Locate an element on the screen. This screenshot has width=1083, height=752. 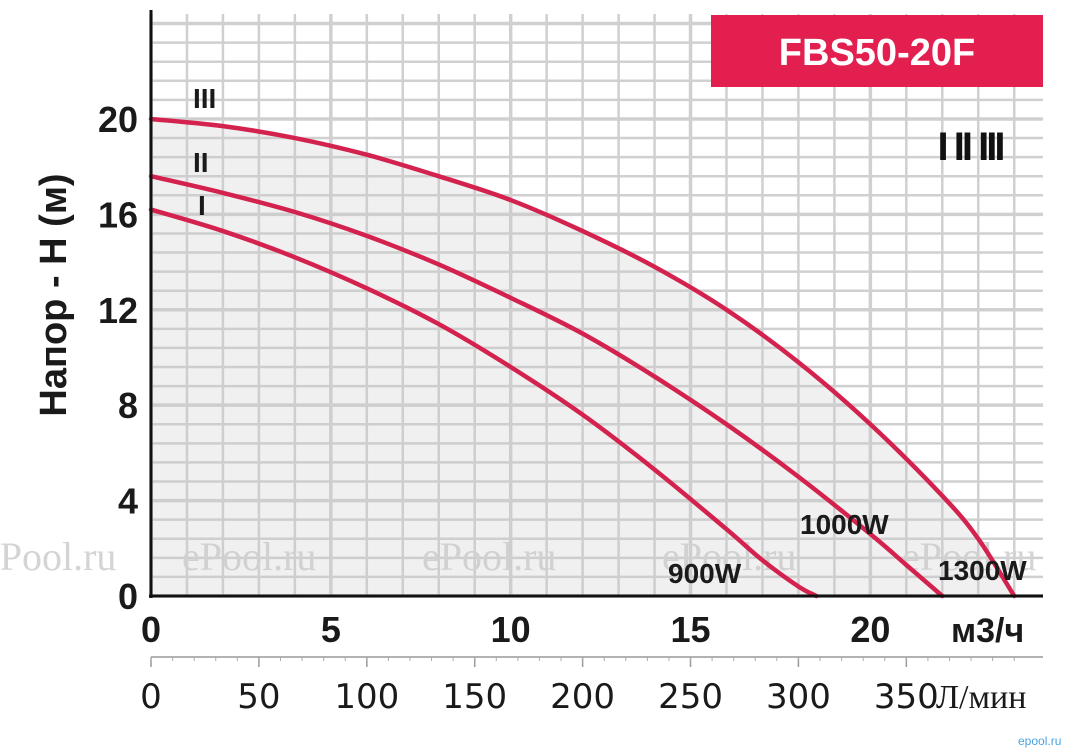
x-secondary-tick-labels: 0 50 100 150 200 250 300 350 is located at coordinates (577, 687).